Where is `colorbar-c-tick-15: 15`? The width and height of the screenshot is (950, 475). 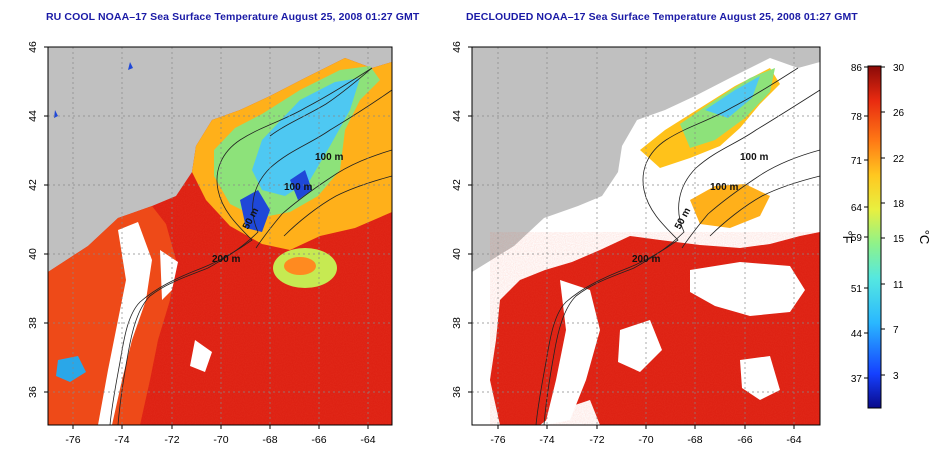 colorbar-c-tick-15: 15 is located at coordinates (899, 239).